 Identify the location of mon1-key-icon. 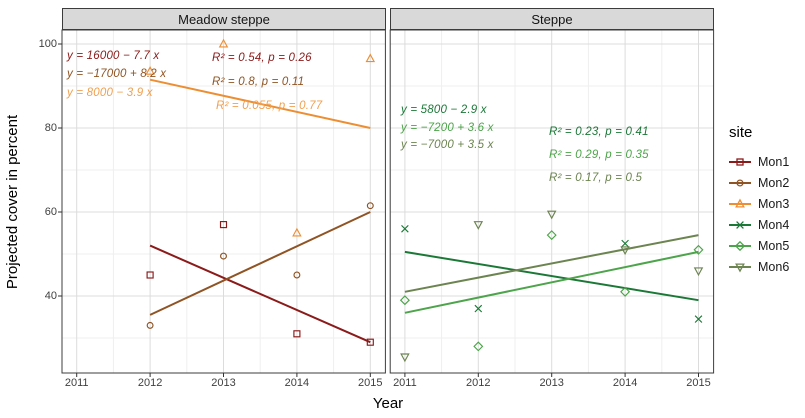
(740, 162).